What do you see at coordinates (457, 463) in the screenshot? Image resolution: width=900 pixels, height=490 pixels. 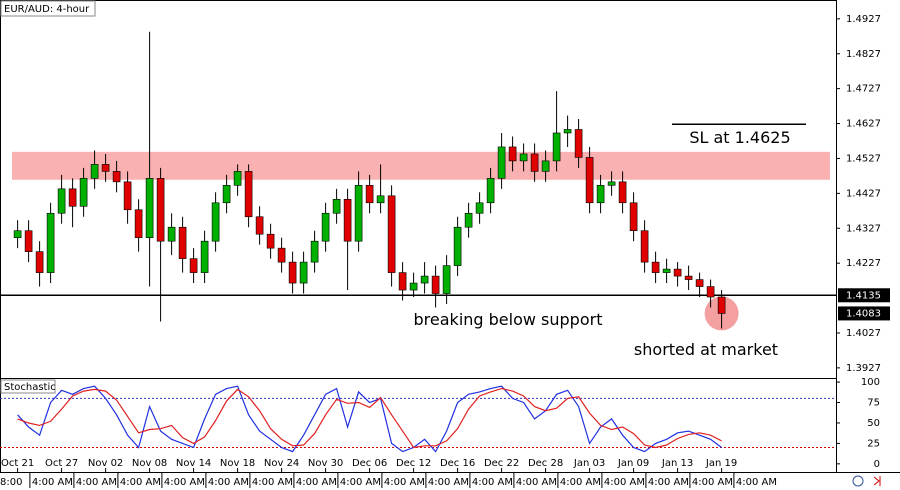 I see `x-tick-label: Dec 16` at bounding box center [457, 463].